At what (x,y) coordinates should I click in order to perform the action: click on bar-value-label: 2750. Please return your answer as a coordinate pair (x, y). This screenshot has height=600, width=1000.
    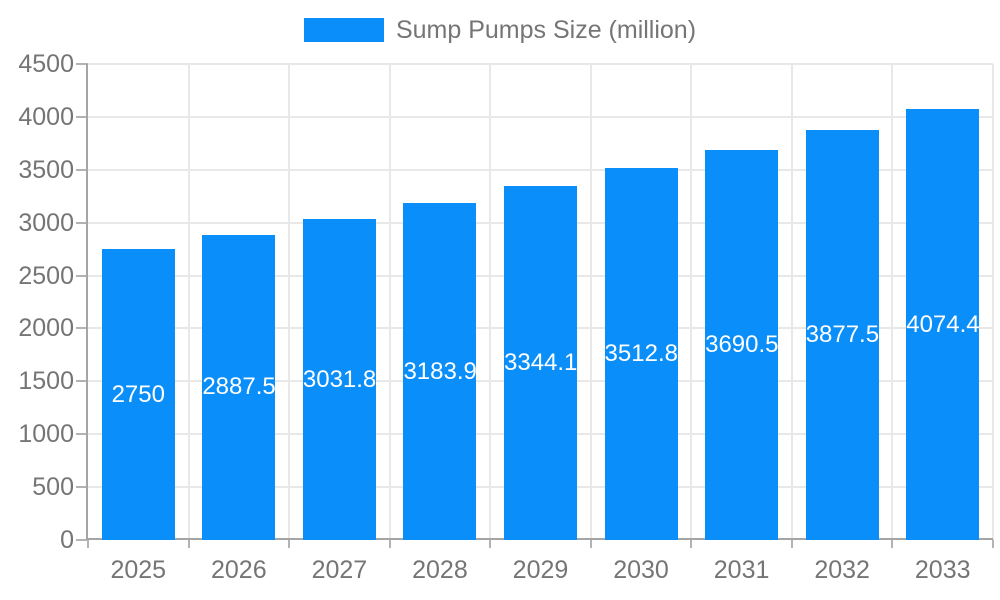
    Looking at the image, I should click on (138, 394).